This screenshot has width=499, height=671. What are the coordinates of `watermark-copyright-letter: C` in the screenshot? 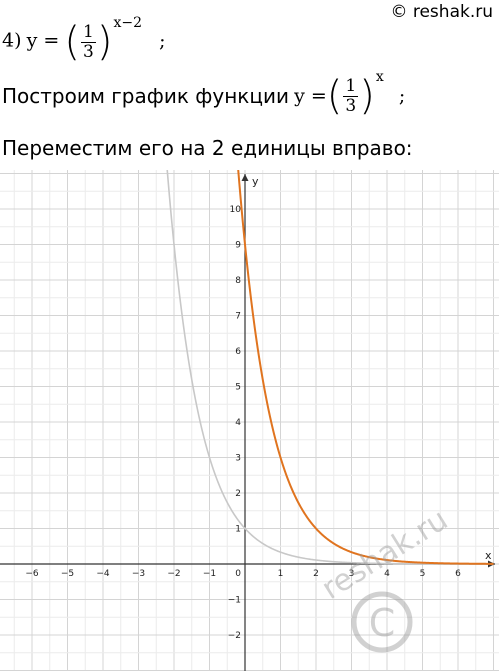 It's located at (382, 623).